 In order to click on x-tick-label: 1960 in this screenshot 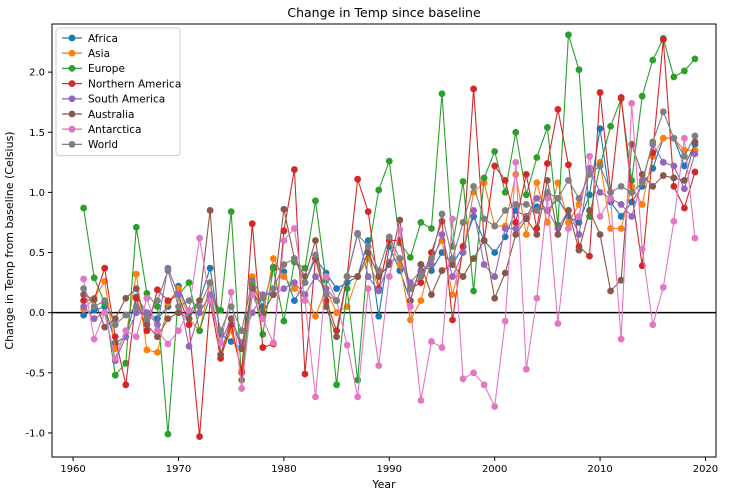, I will do `click(72, 469)`.